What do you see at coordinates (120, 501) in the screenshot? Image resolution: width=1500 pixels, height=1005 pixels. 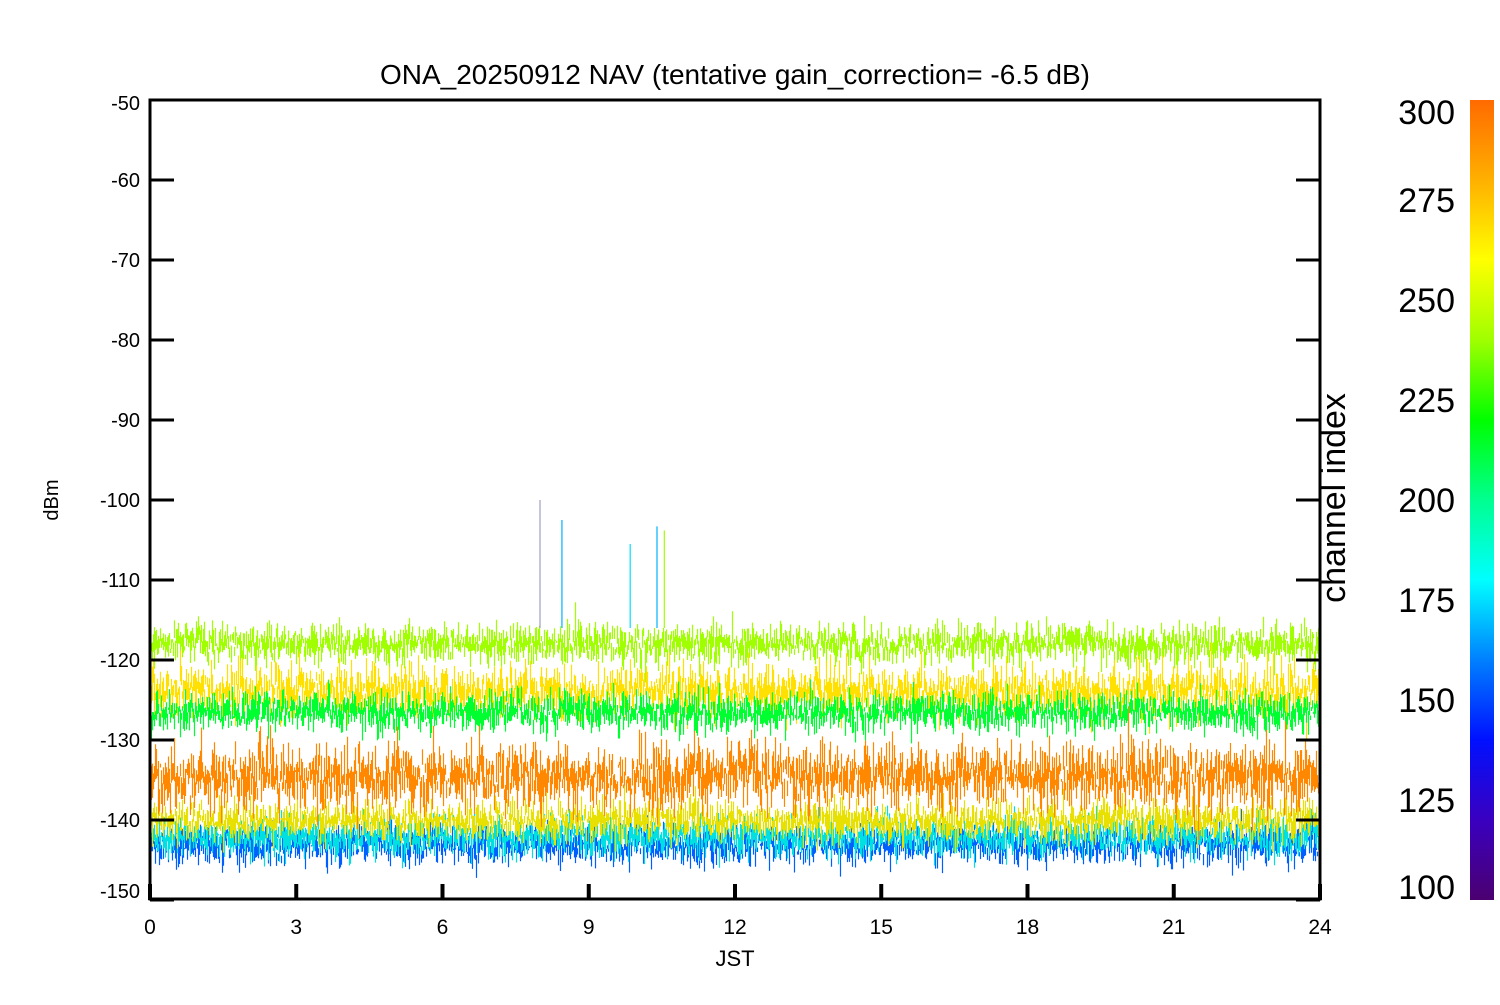 I see `y-tick-label: -100` at bounding box center [120, 501].